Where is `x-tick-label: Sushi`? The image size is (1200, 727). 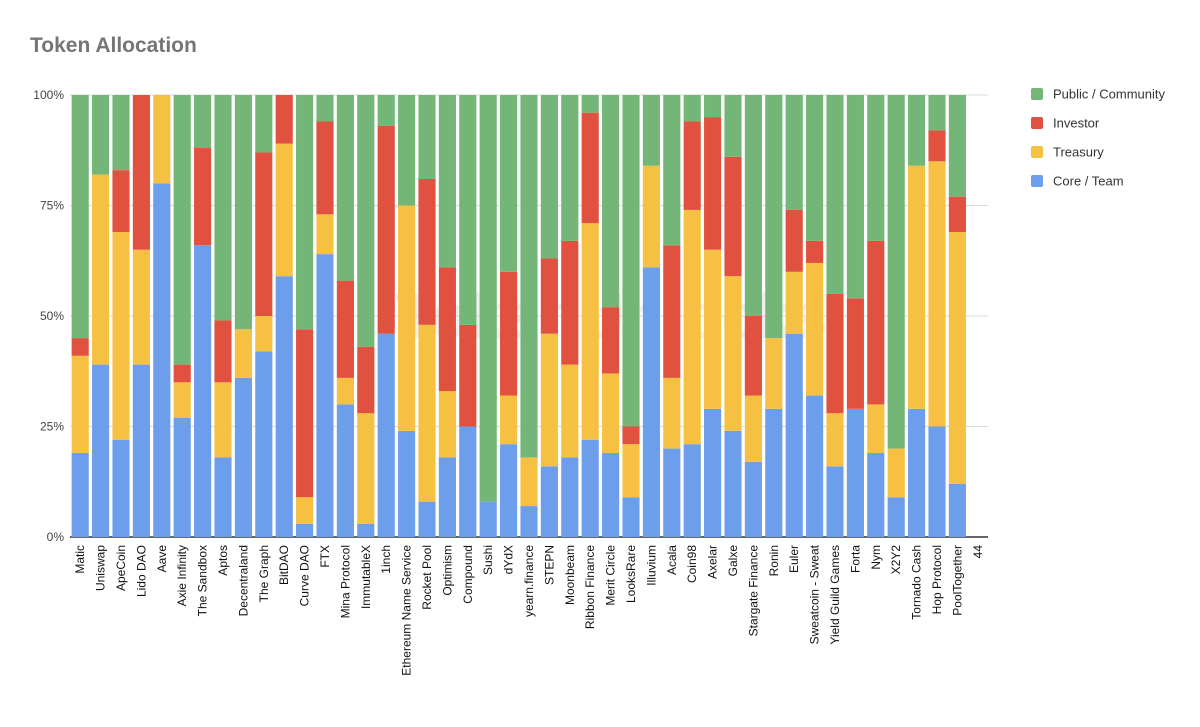 x-tick-label: Sushi is located at coordinates (488, 560).